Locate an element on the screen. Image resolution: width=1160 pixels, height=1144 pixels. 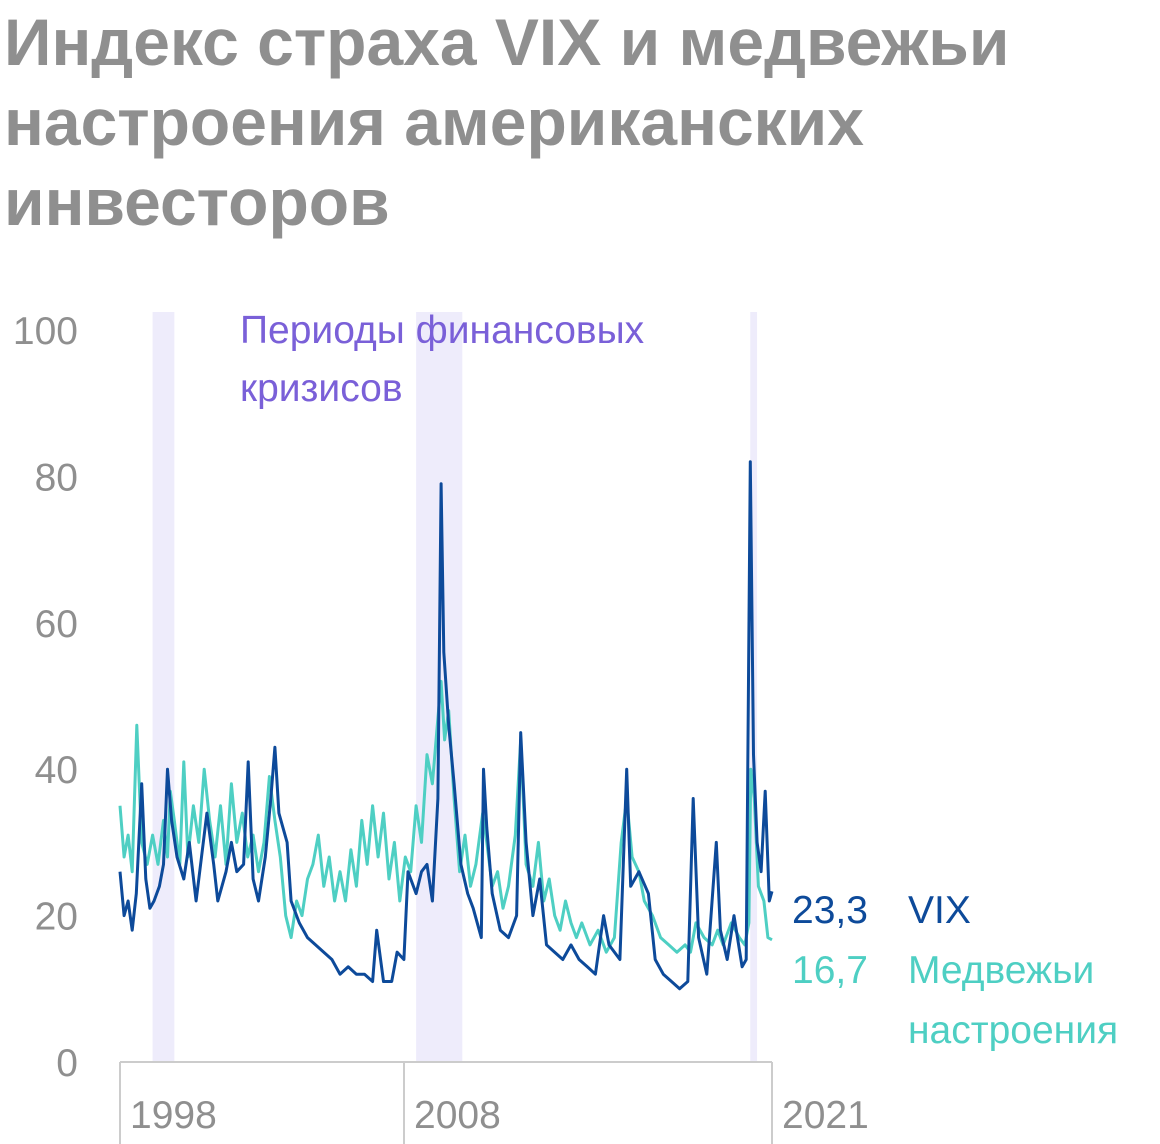
y-tick-label: 60 is located at coordinates (56, 624).